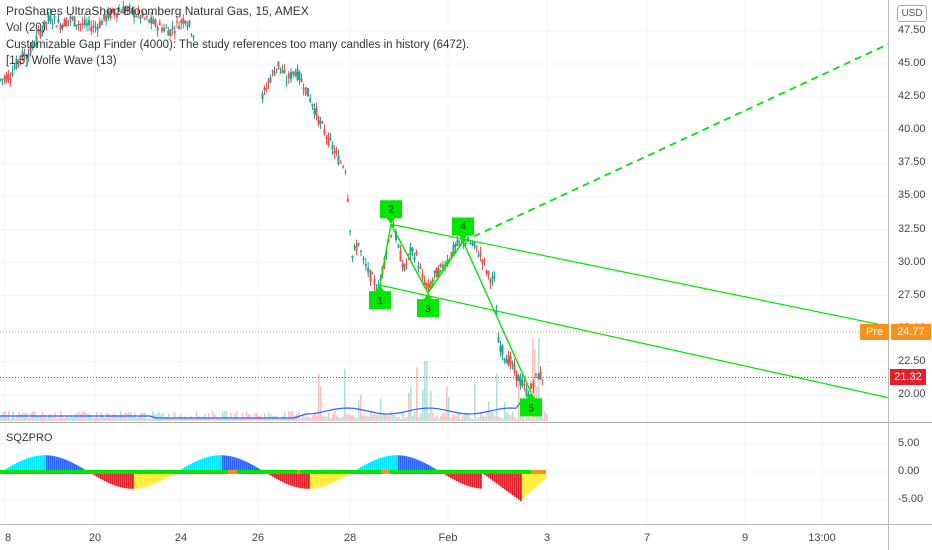 Image resolution: width=932 pixels, height=550 pixels. What do you see at coordinates (391, 212) in the screenshot?
I see `wolfe-point-2: 2` at bounding box center [391, 212].